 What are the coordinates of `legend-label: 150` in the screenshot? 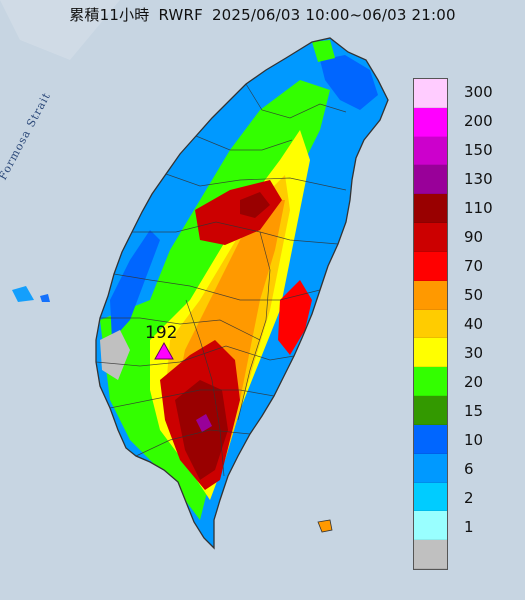 It's located at (478, 150).